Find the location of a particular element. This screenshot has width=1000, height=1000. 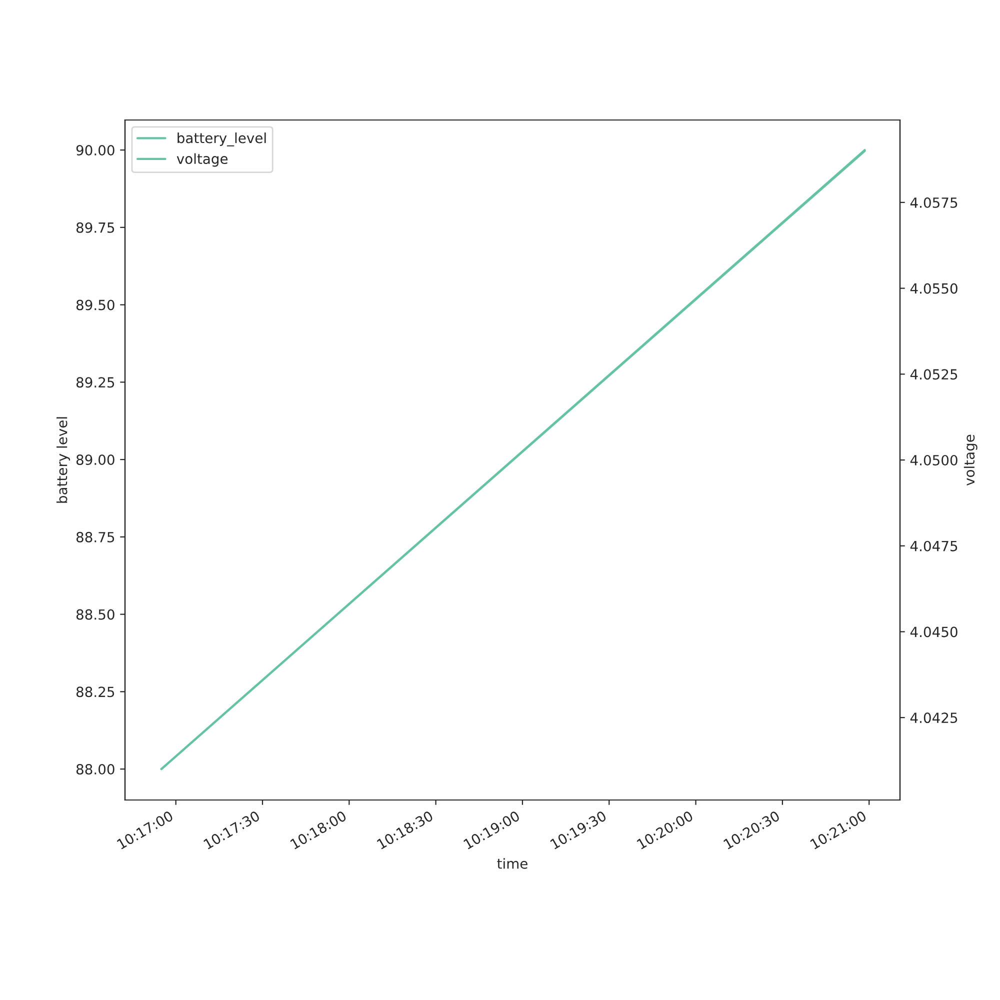

y-tick-label: 89.75 is located at coordinates (95, 227).